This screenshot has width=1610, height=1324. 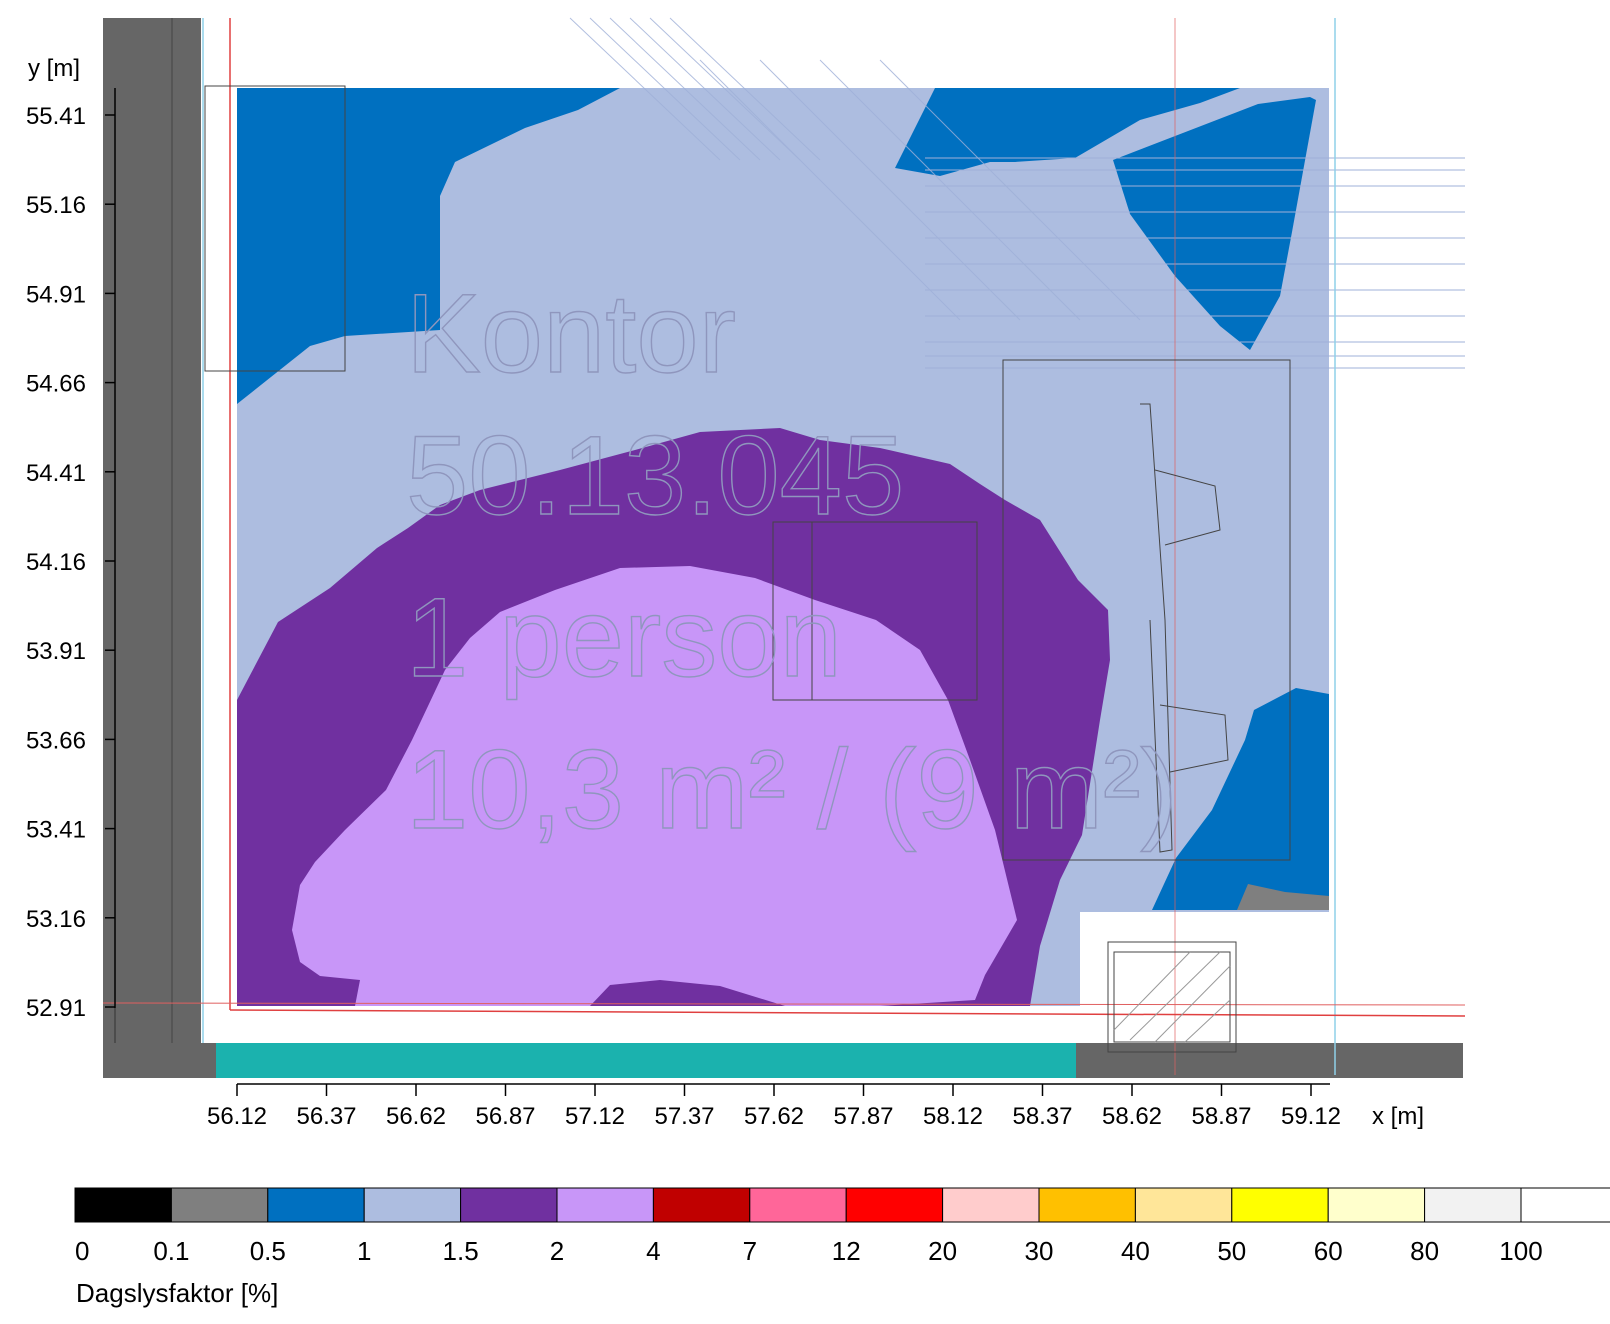 I want to click on room-name: Kontor, so click(x=571, y=333).